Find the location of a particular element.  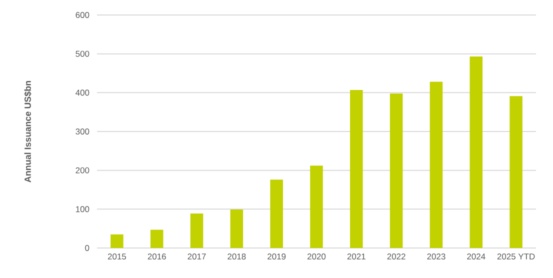

y-tick-label: 400 is located at coordinates (83, 93).